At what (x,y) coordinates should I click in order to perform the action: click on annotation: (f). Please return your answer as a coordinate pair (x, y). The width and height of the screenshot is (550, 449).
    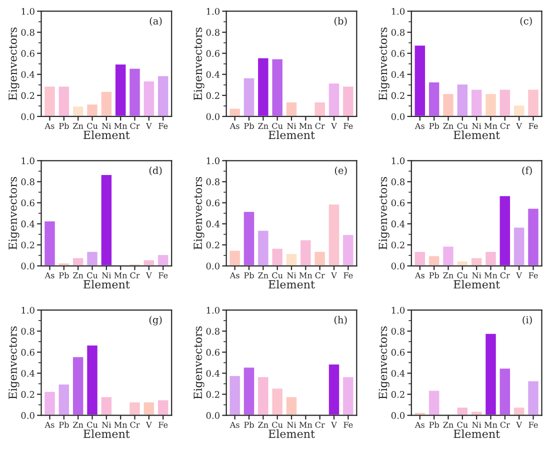
    Looking at the image, I should click on (527, 171).